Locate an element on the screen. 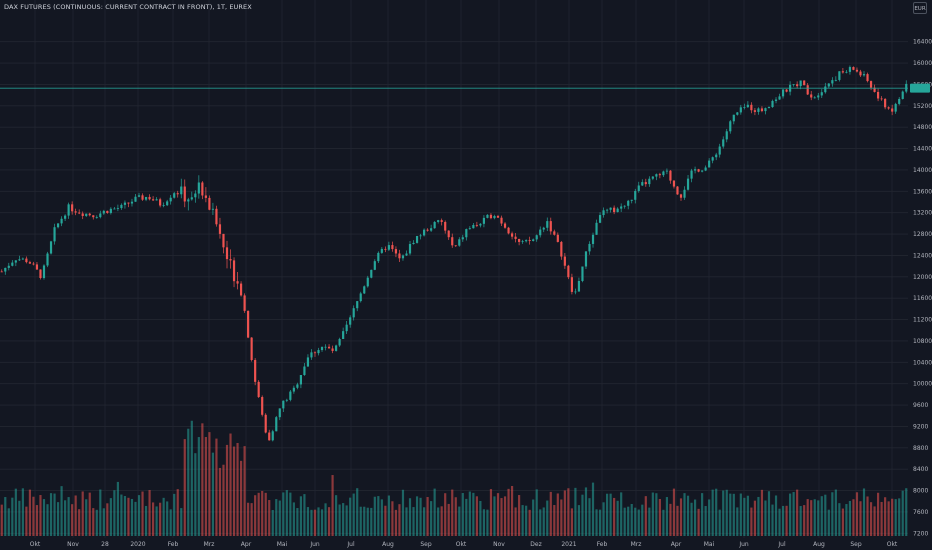  y-tick-label: 9200 is located at coordinates (920, 426).